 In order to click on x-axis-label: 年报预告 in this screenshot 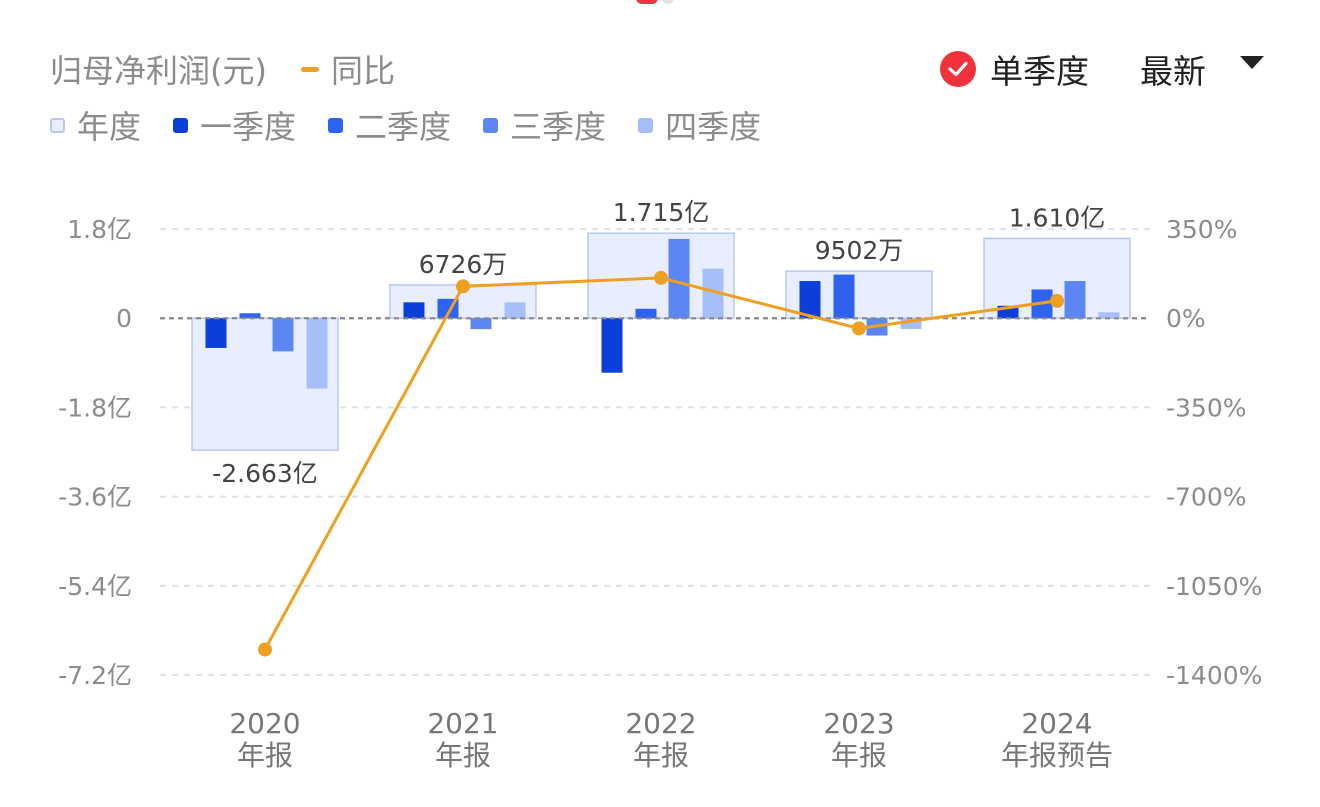, I will do `click(1057, 755)`.